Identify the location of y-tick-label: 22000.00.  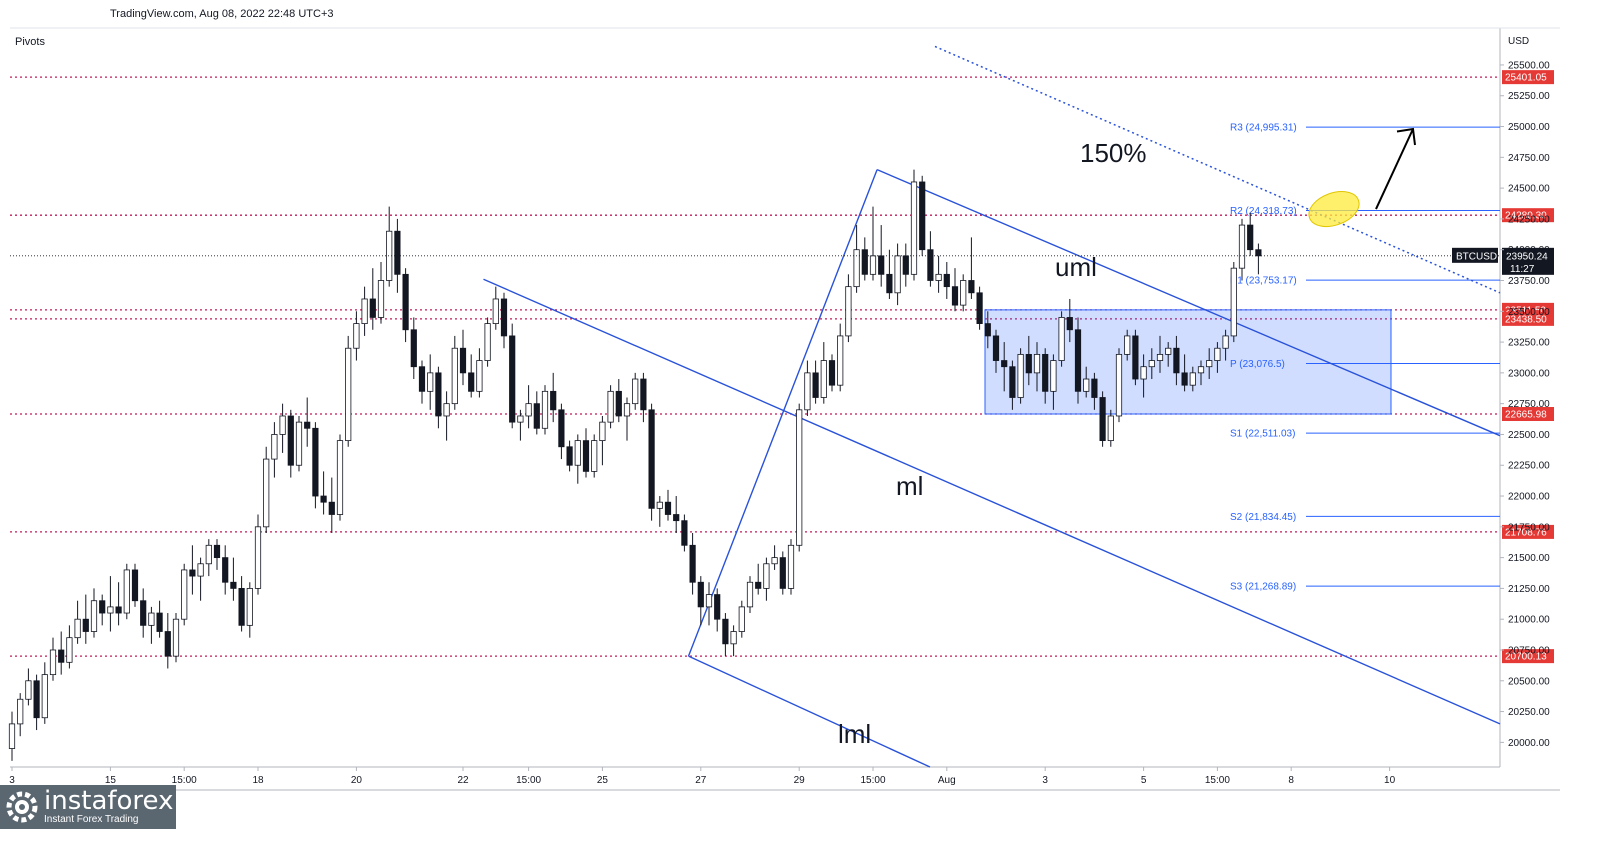
(1529, 497).